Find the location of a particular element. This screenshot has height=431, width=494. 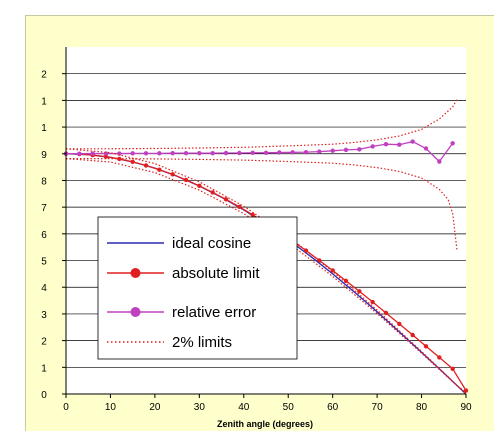

y-tick-label: 0 is located at coordinates (44, 395).